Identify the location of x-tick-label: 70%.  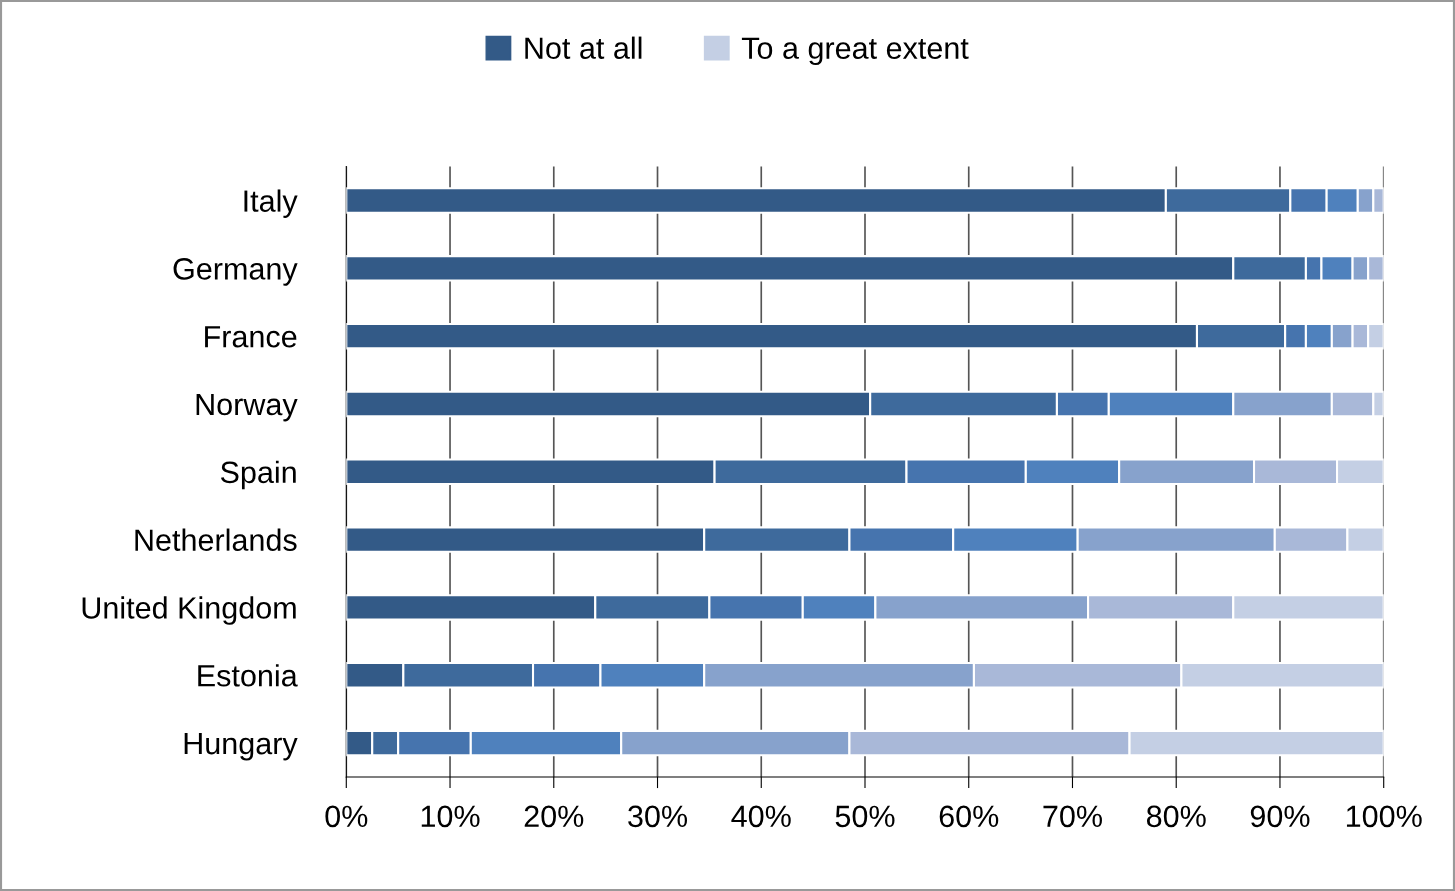
(1072, 816).